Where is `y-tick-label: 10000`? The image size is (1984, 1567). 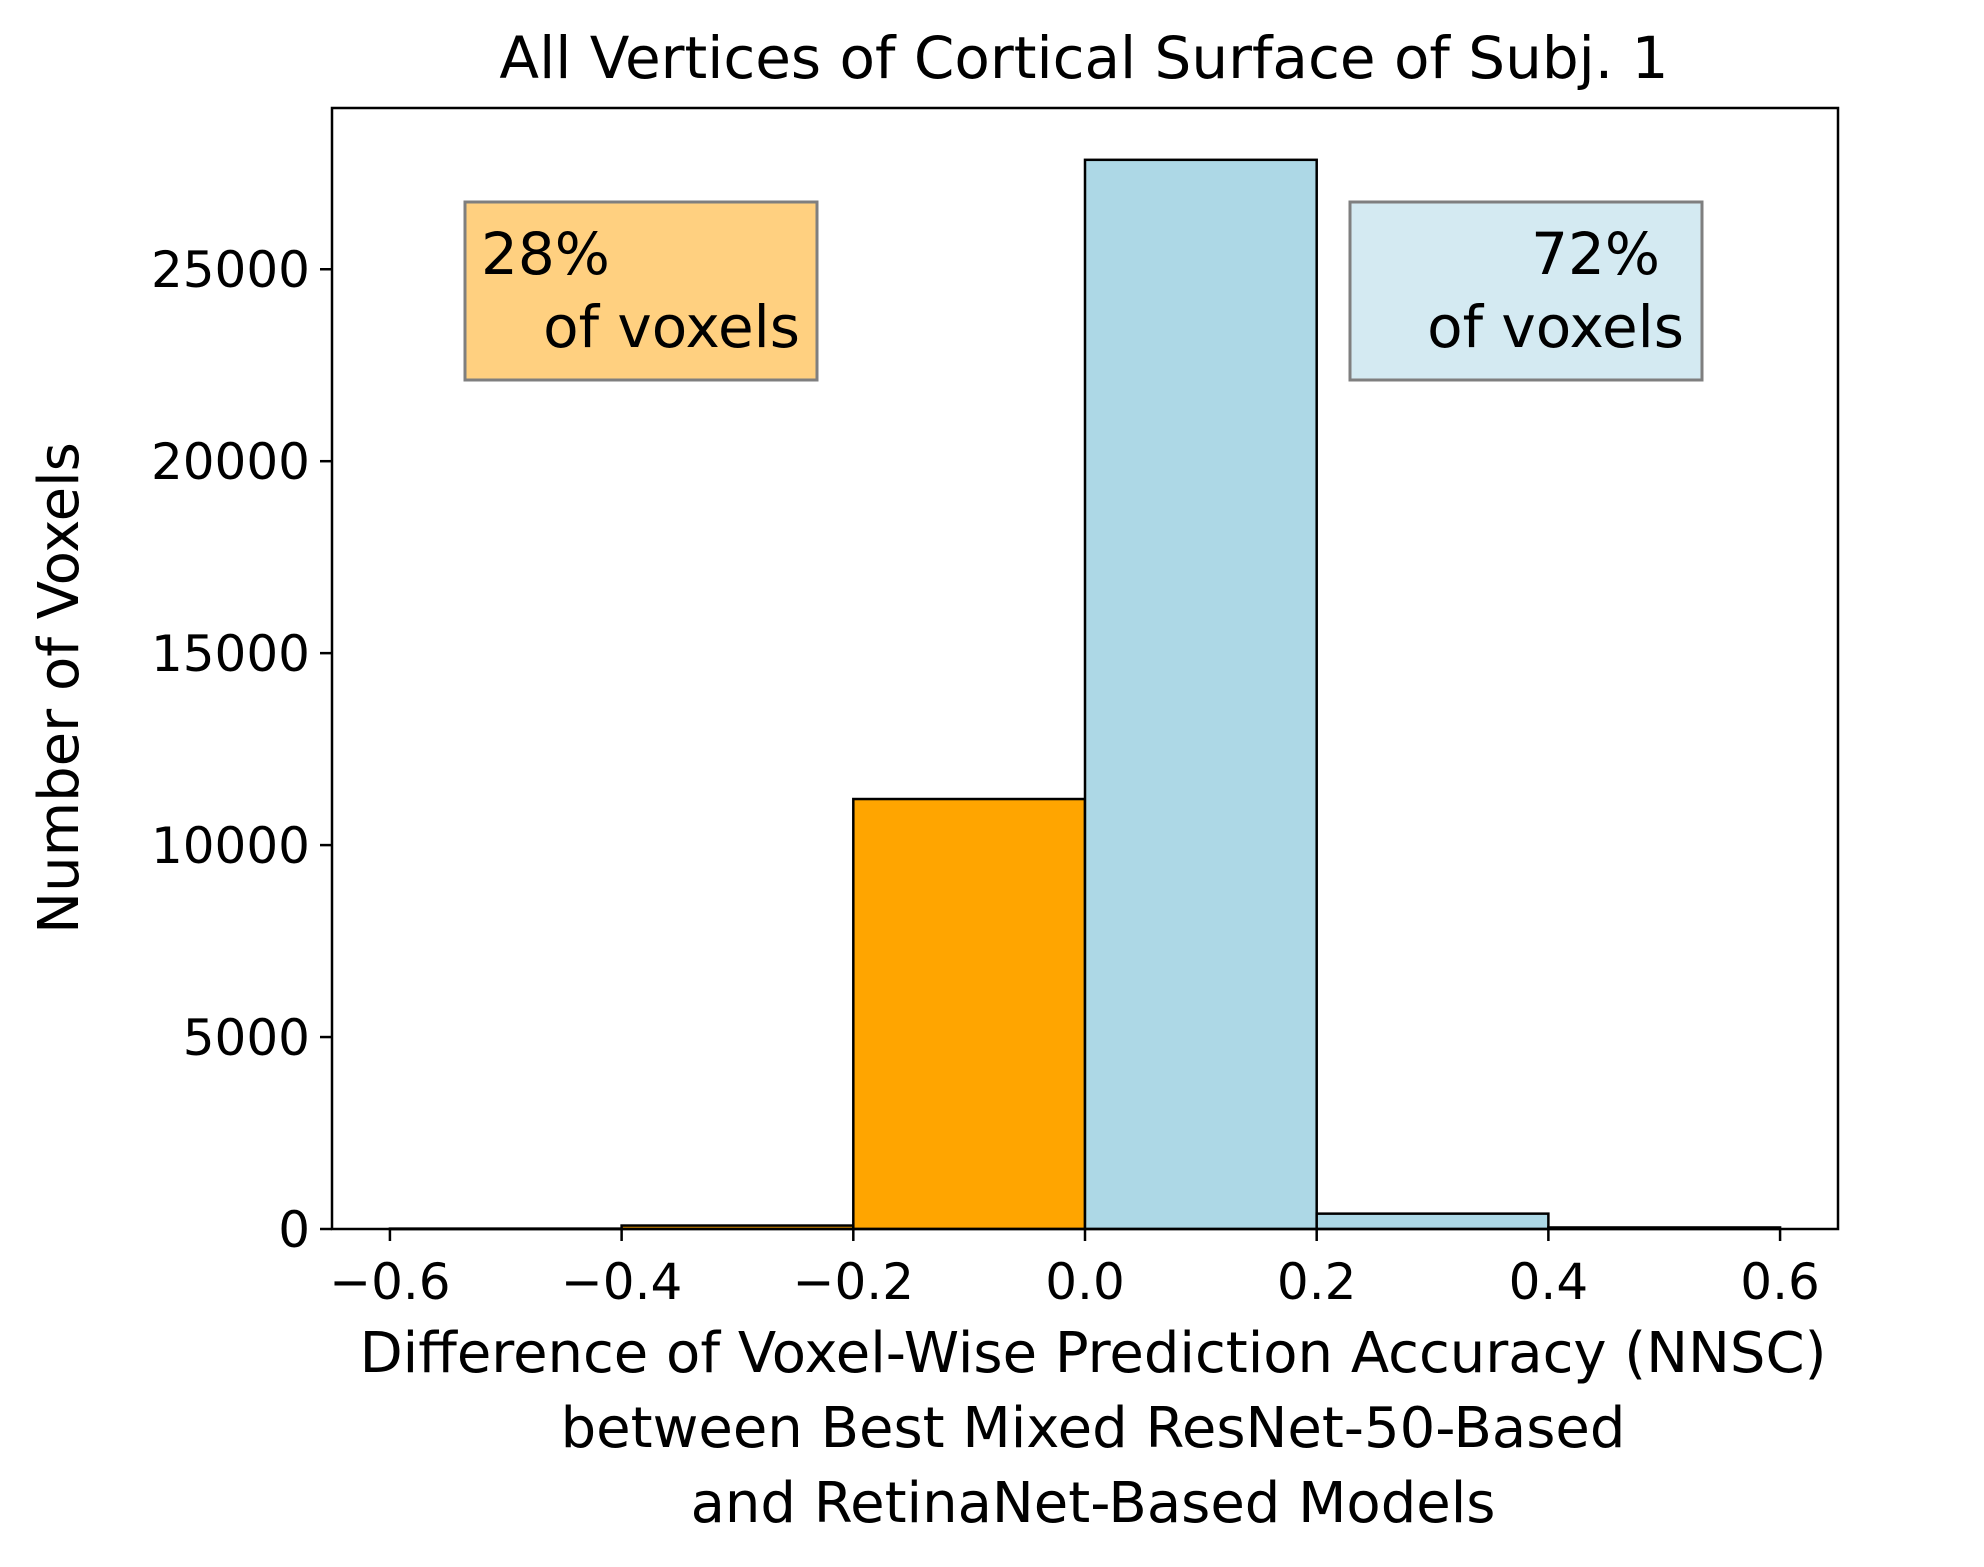 y-tick-label: 10000 is located at coordinates (230, 846).